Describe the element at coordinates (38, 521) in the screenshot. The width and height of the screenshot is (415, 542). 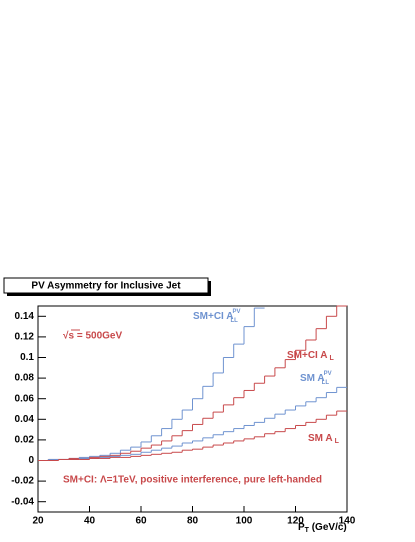
I see `x-tick-label: 20` at that location.